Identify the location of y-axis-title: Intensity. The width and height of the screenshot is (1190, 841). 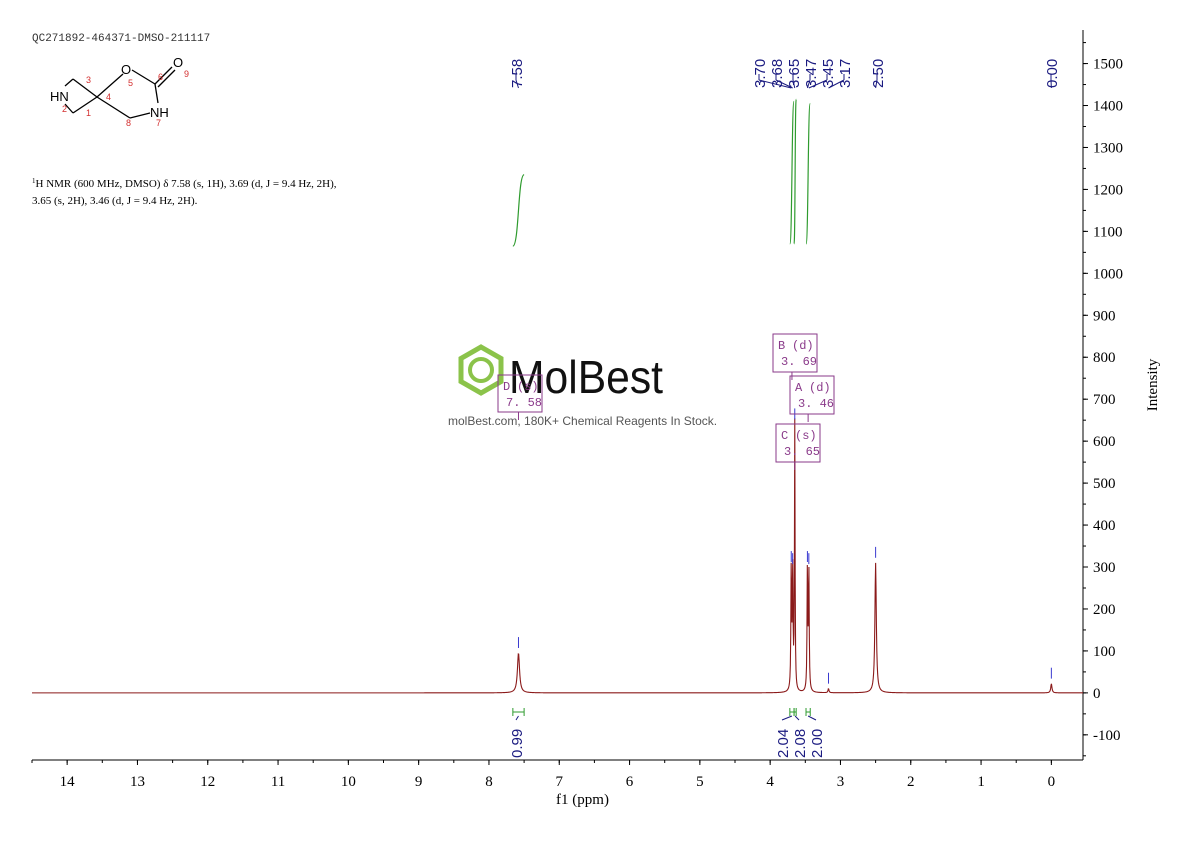
(1153, 384).